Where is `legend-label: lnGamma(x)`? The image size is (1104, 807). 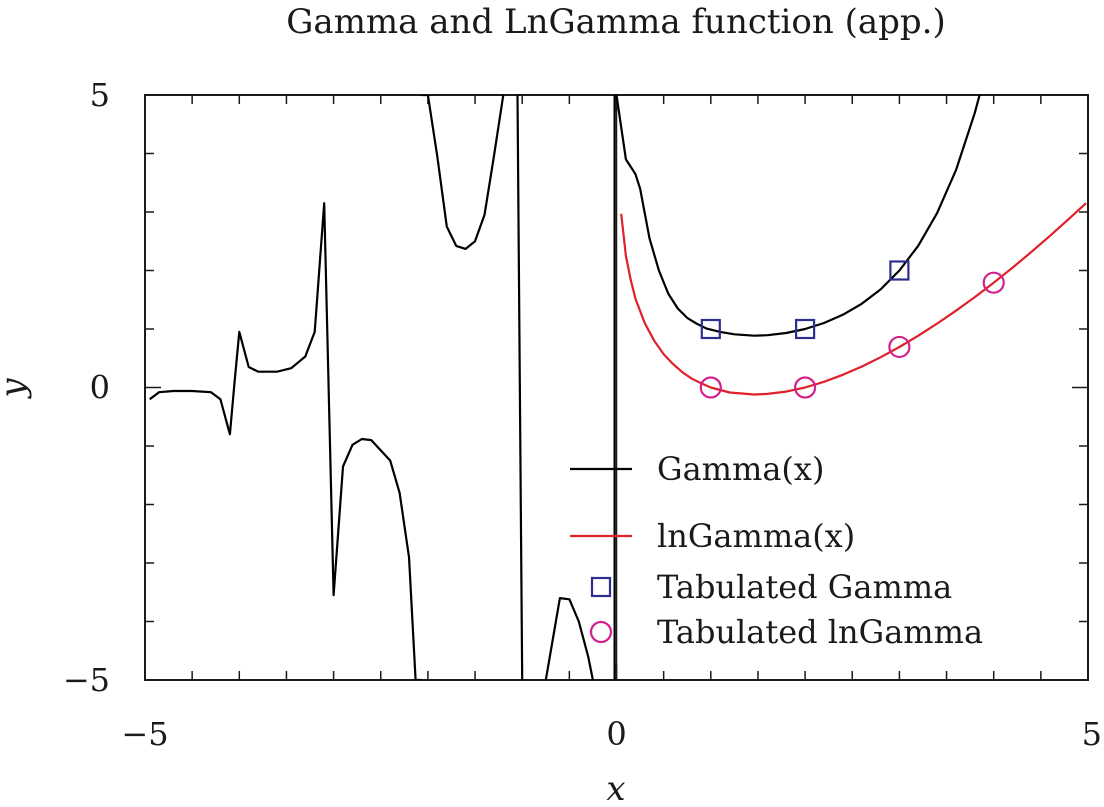
legend-label: lnGamma(x) is located at coordinates (756, 536).